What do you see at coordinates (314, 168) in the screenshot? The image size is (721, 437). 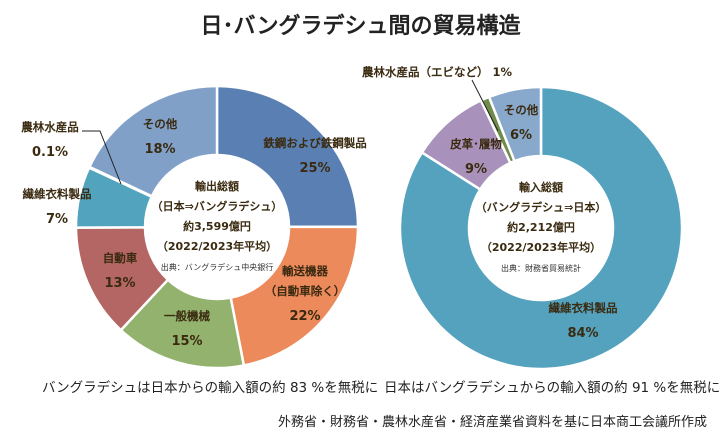 I see `slice-value: 25%` at bounding box center [314, 168].